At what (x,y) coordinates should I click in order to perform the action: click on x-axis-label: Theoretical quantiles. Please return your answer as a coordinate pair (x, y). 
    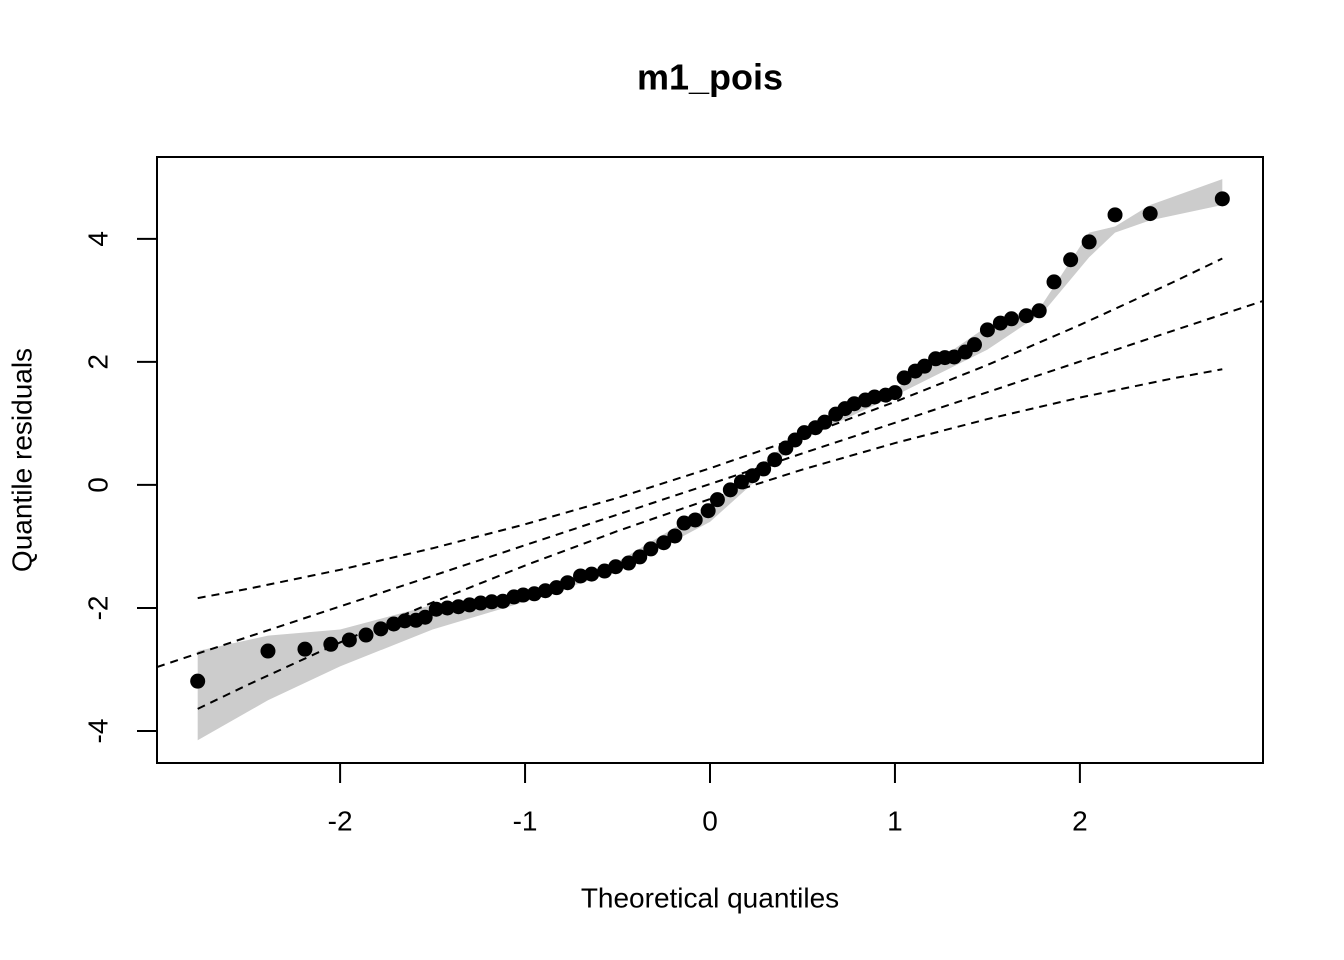
    Looking at the image, I should click on (710, 897).